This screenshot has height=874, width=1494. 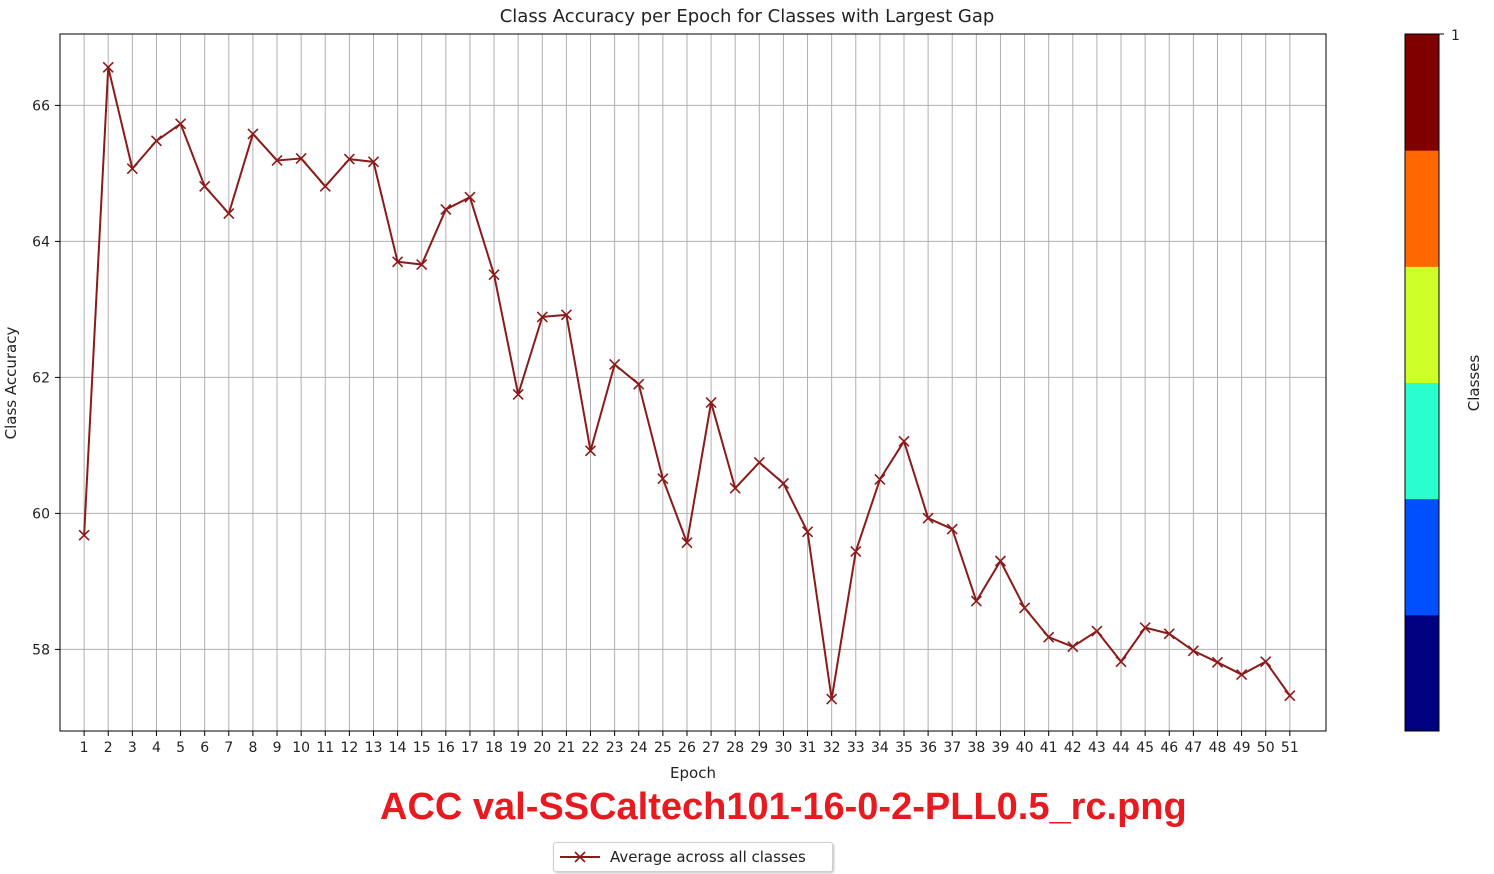 I want to click on x-tick-label: 10, so click(x=301, y=748).